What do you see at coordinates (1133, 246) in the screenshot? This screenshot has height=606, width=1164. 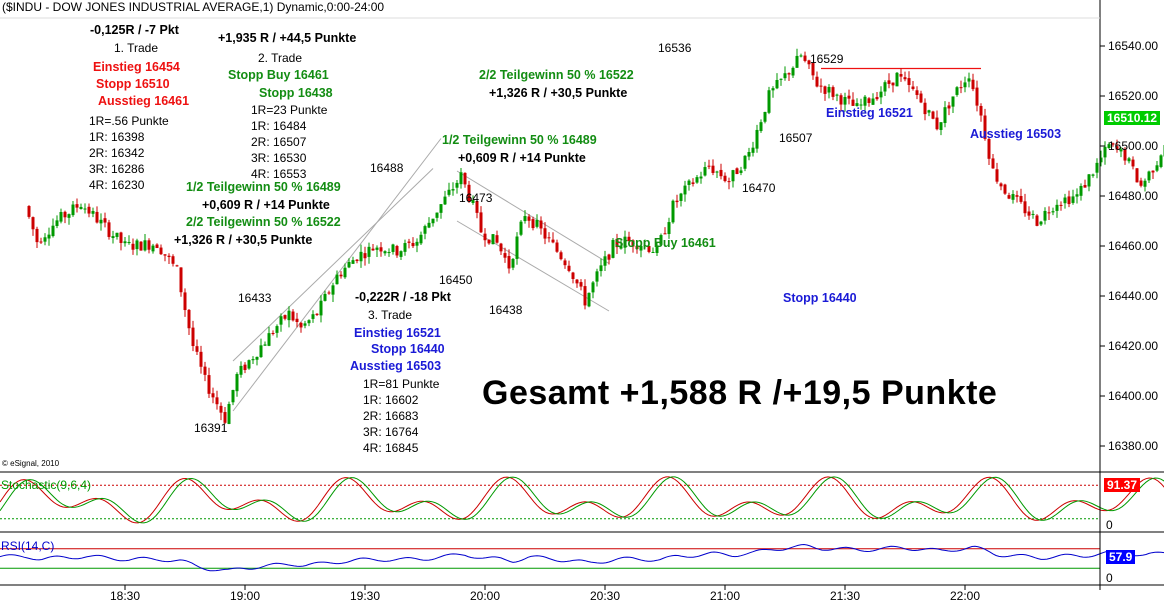 I see `y-tick-label: 16460.00` at bounding box center [1133, 246].